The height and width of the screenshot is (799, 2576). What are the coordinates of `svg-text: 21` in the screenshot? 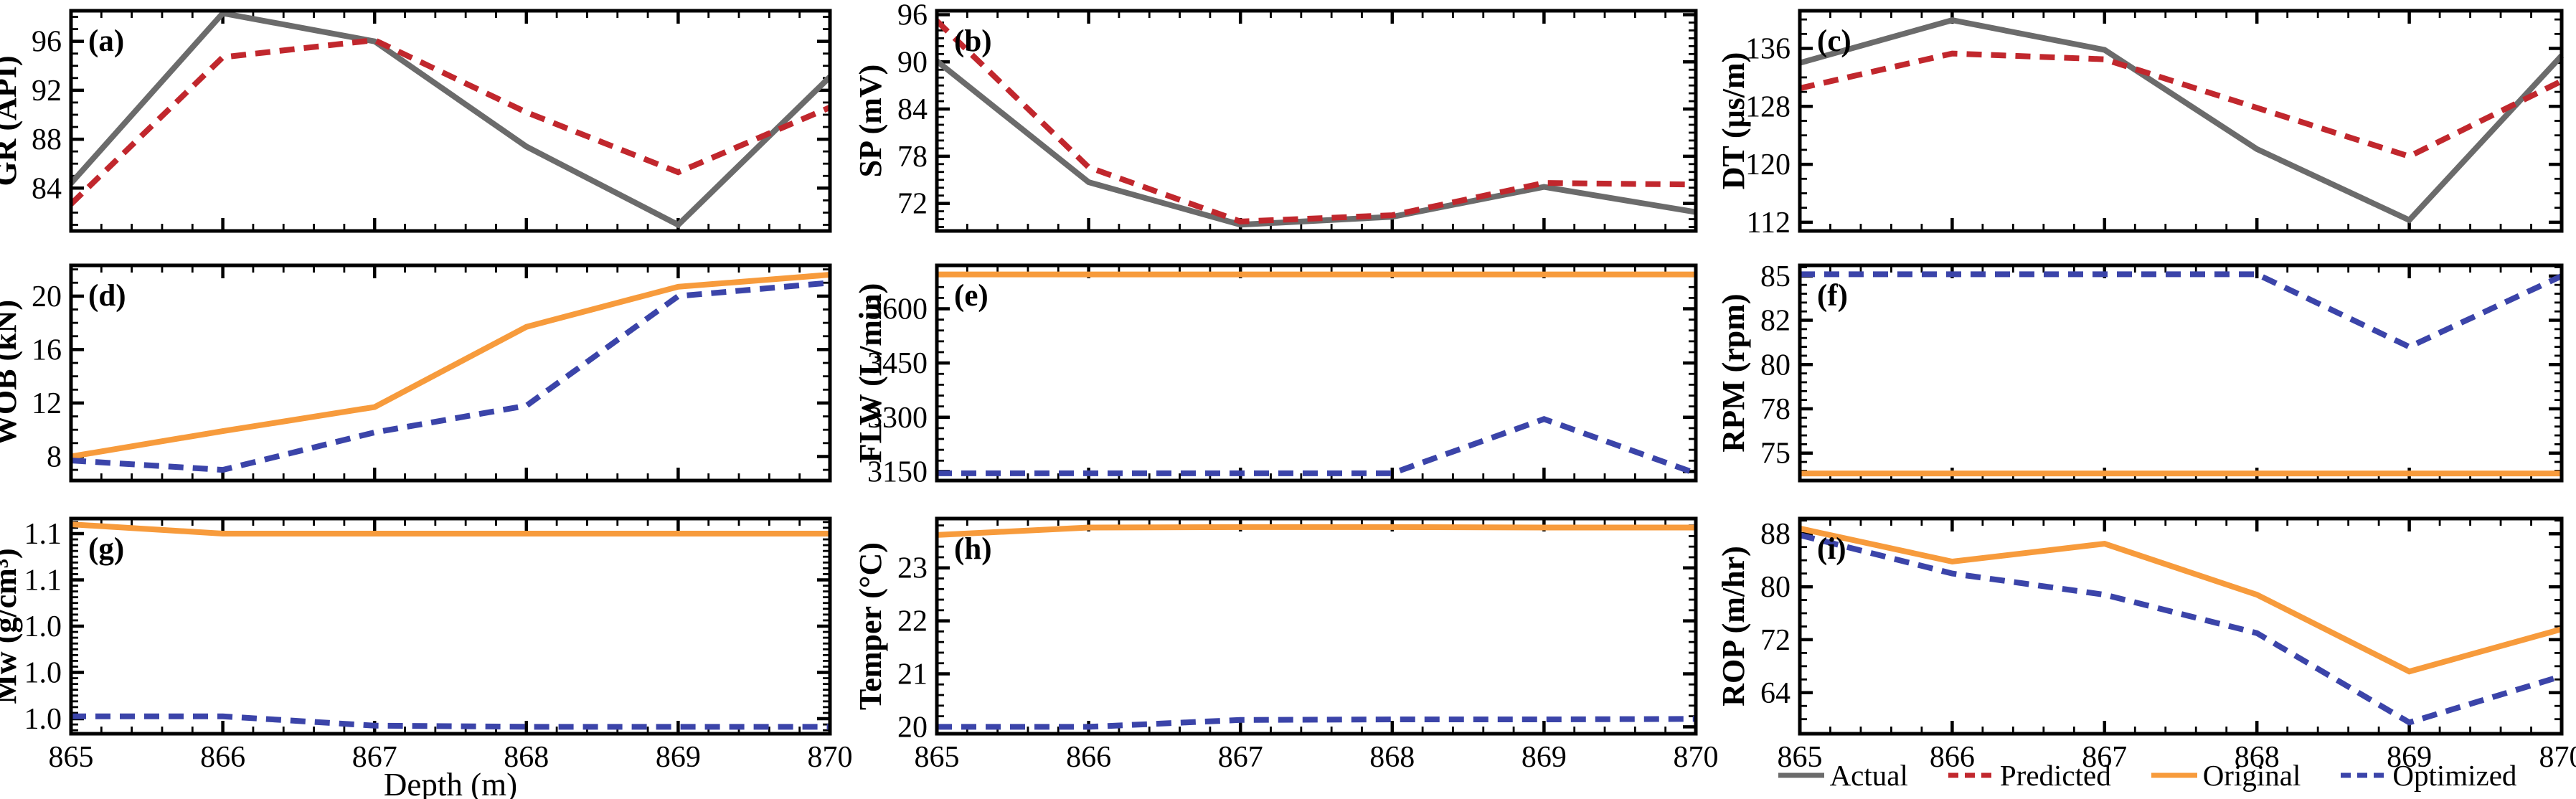 It's located at (912, 675).